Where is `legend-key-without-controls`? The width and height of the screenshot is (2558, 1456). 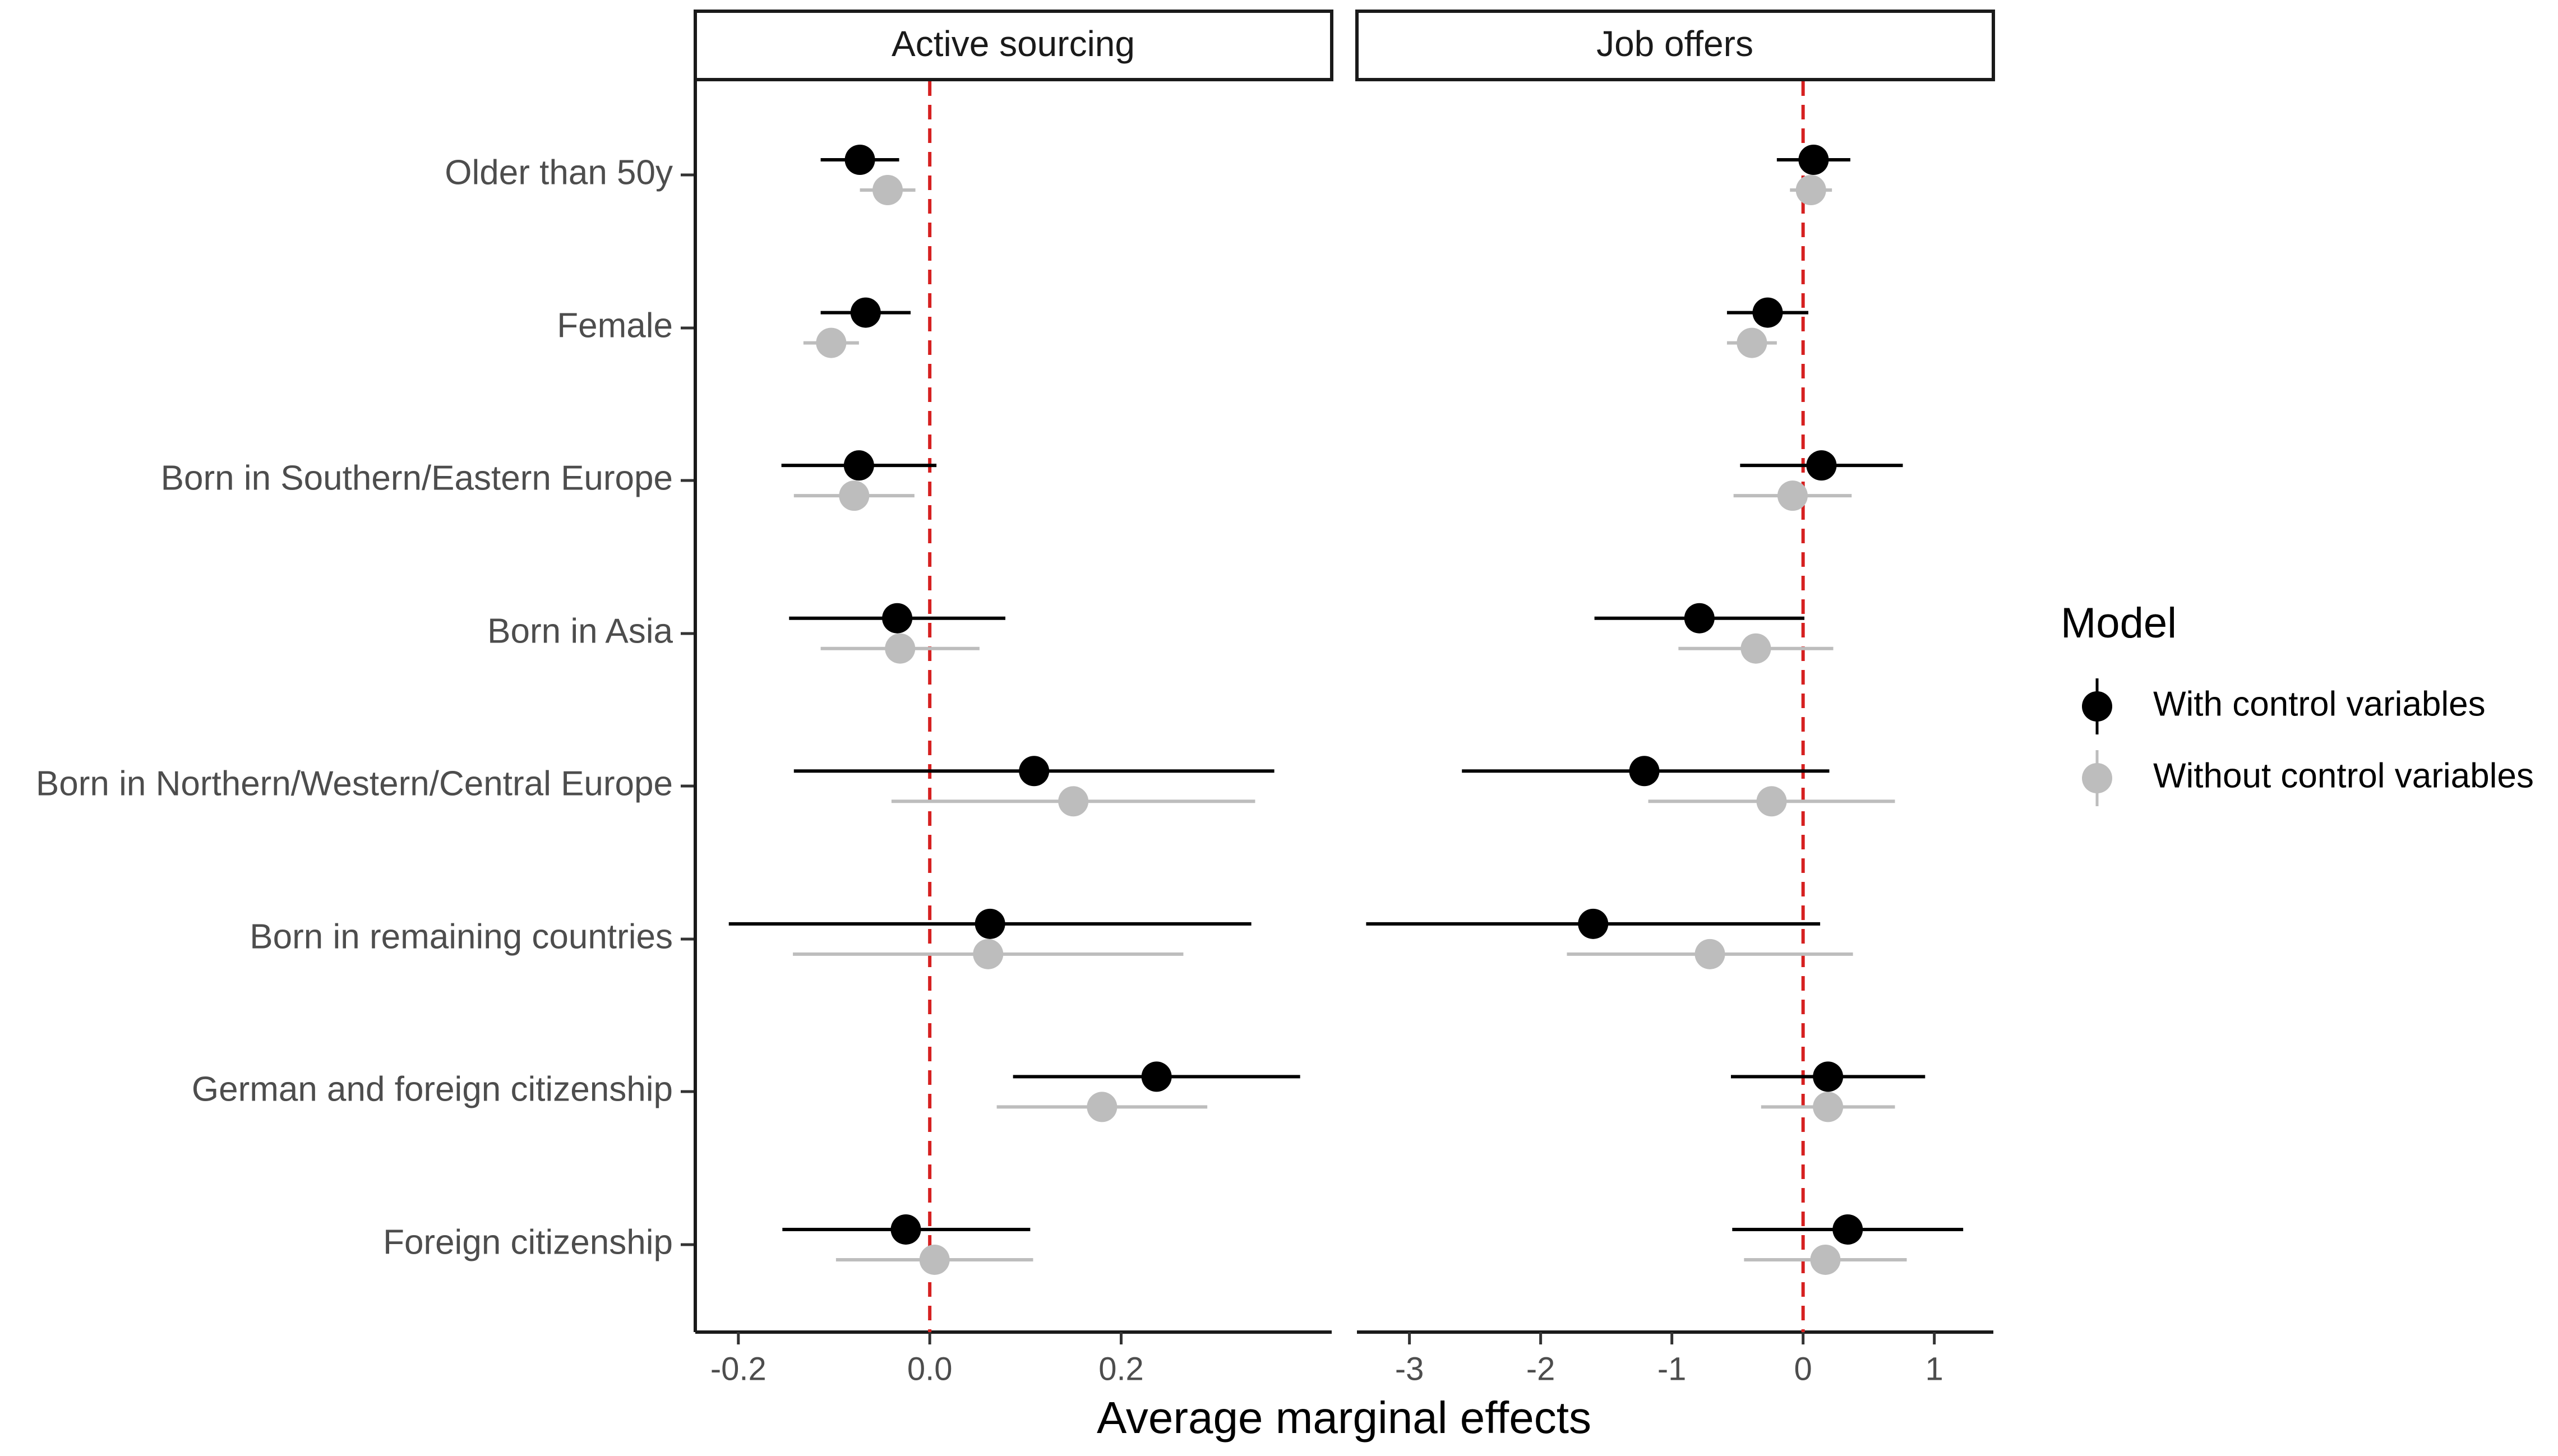
legend-key-without-controls is located at coordinates (2097, 778).